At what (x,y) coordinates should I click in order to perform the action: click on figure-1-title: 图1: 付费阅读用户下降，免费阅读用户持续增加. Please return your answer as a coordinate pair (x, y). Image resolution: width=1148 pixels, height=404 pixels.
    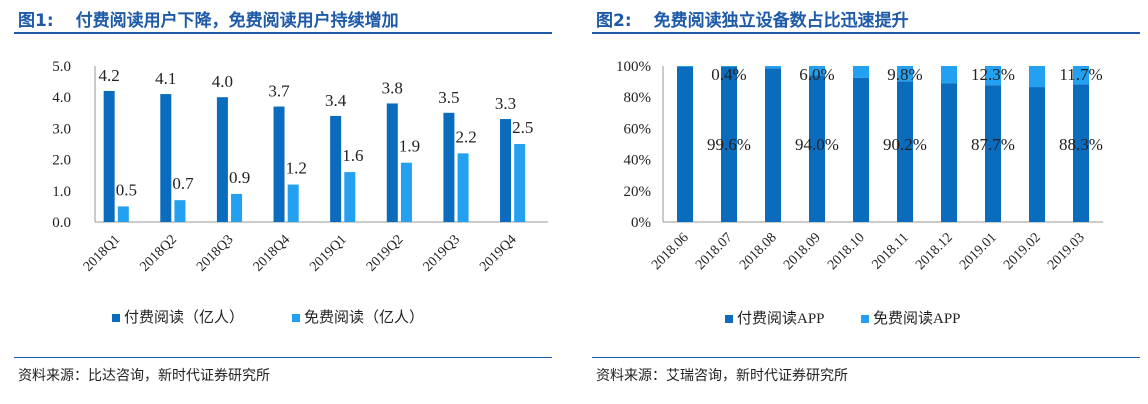
    Looking at the image, I should click on (208, 18).